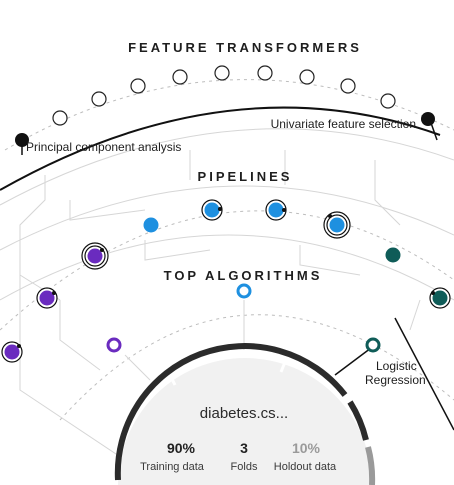 Image resolution: width=454 pixels, height=485 pixels. I want to click on label-univariate-feature-selection: Univariate feature selection, so click(343, 124).